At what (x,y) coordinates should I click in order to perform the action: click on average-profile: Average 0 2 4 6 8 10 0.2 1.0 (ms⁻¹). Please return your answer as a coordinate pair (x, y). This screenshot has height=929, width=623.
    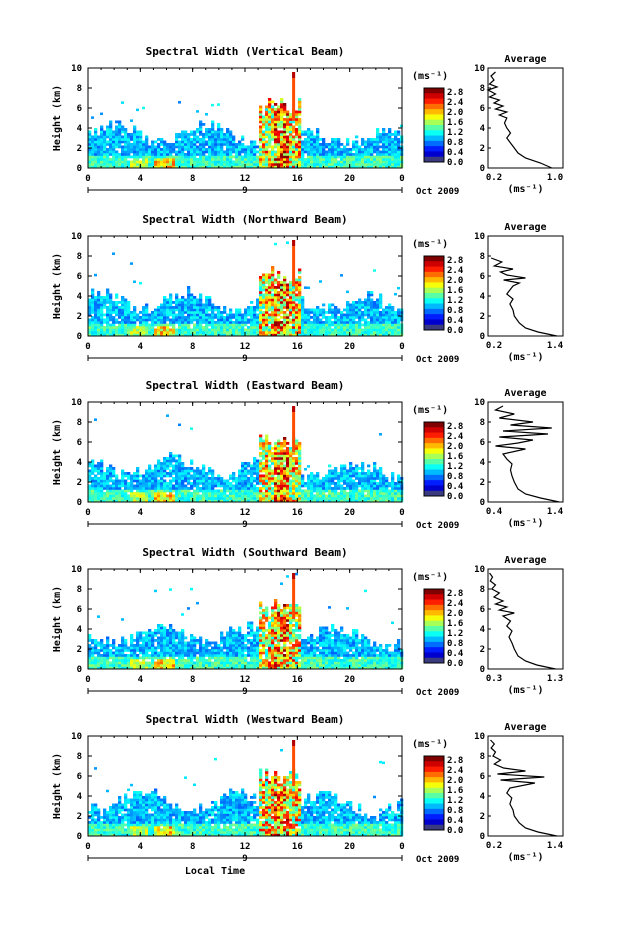
    Looking at the image, I should click on (519, 124).